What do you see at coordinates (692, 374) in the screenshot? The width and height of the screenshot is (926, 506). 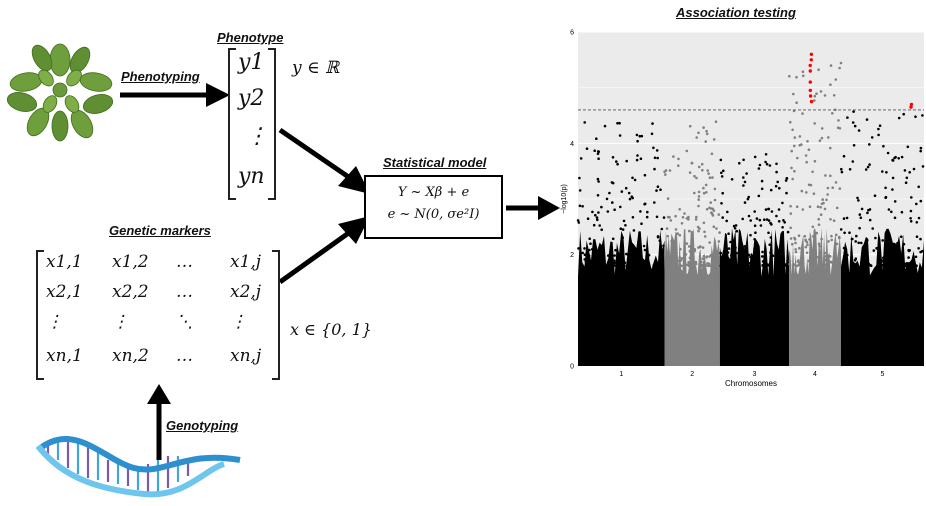 I see `x-tick-label: 2` at bounding box center [692, 374].